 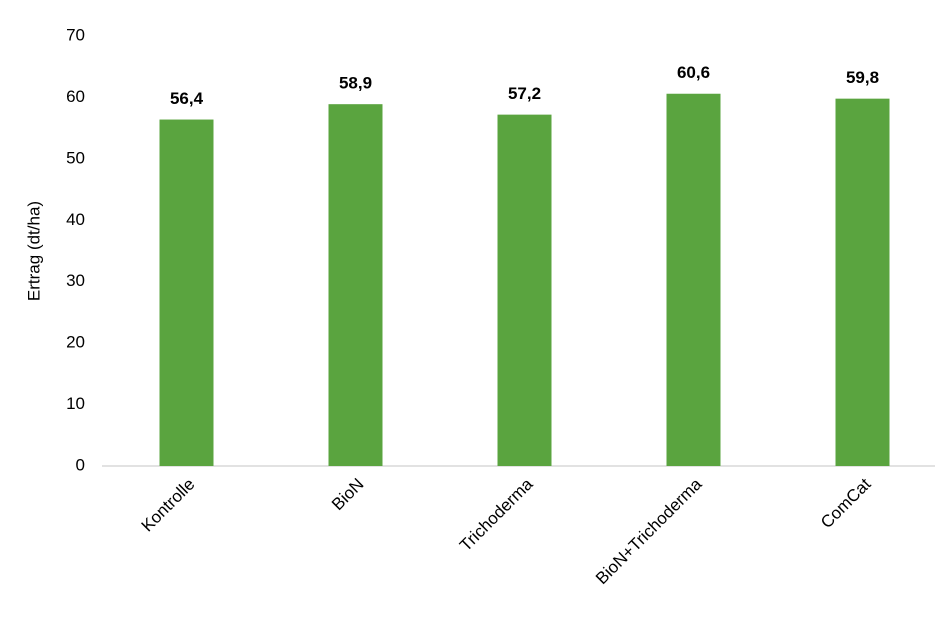 What do you see at coordinates (75, 219) in the screenshot?
I see `y-tick-label: 40` at bounding box center [75, 219].